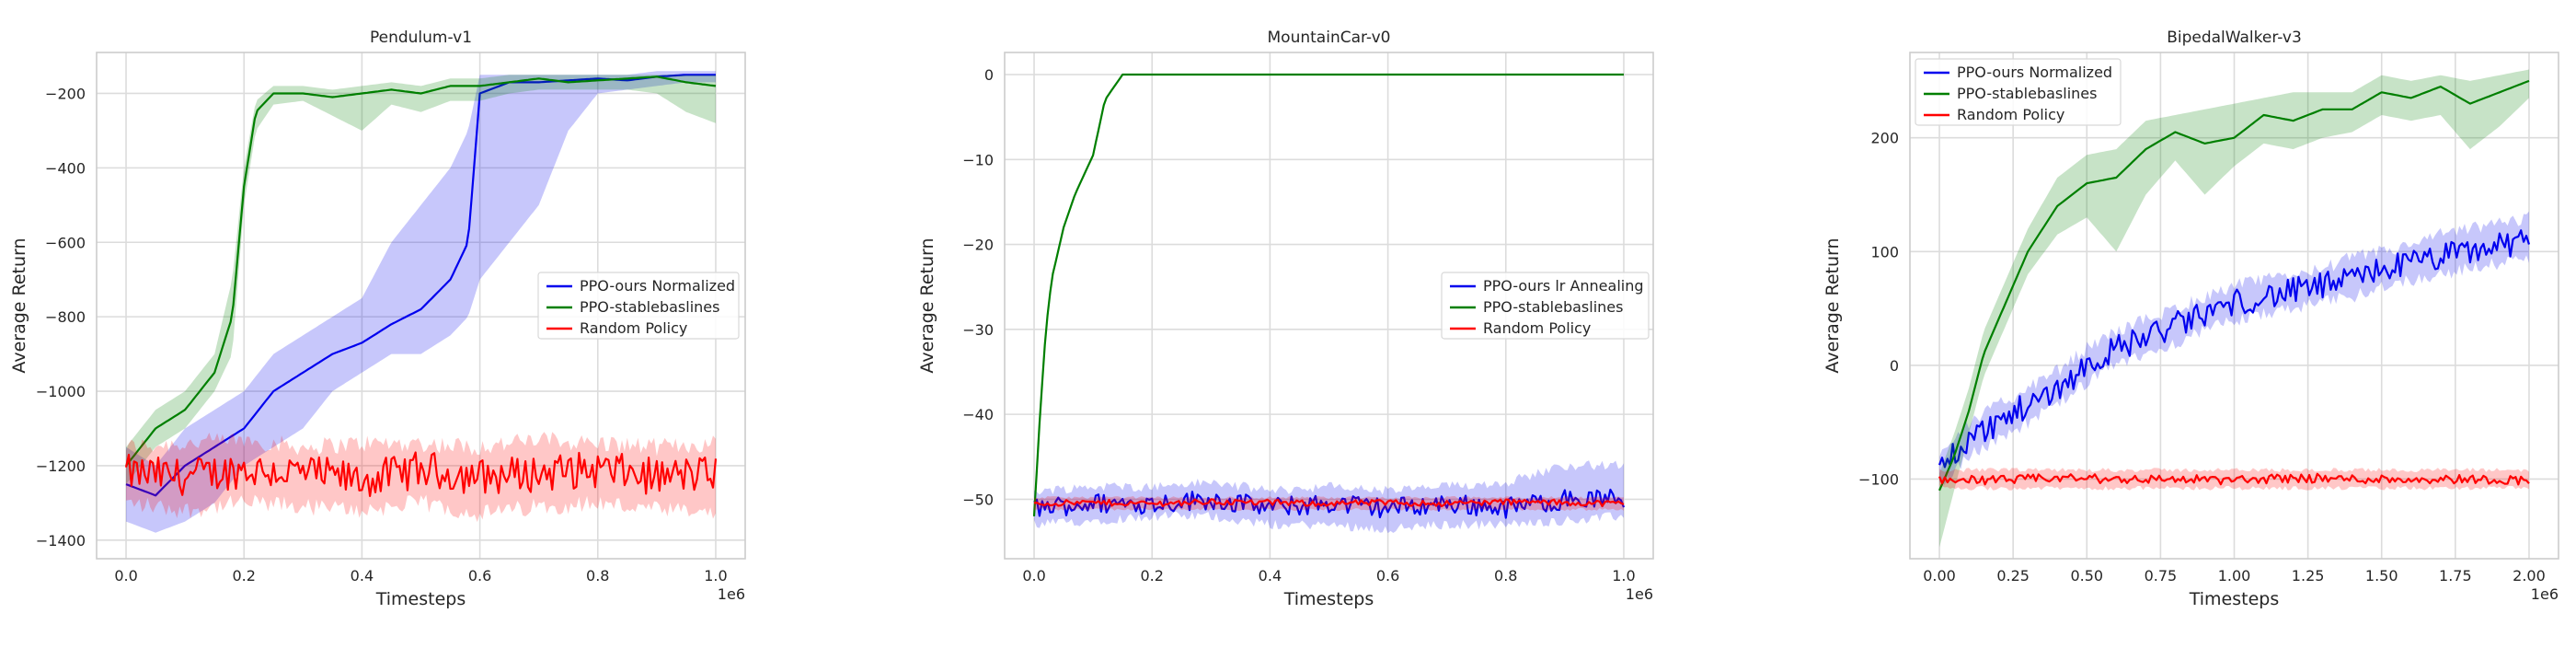  Describe the element at coordinates (421, 38) in the screenshot. I see `chart-title: Pendulum-v1` at that location.